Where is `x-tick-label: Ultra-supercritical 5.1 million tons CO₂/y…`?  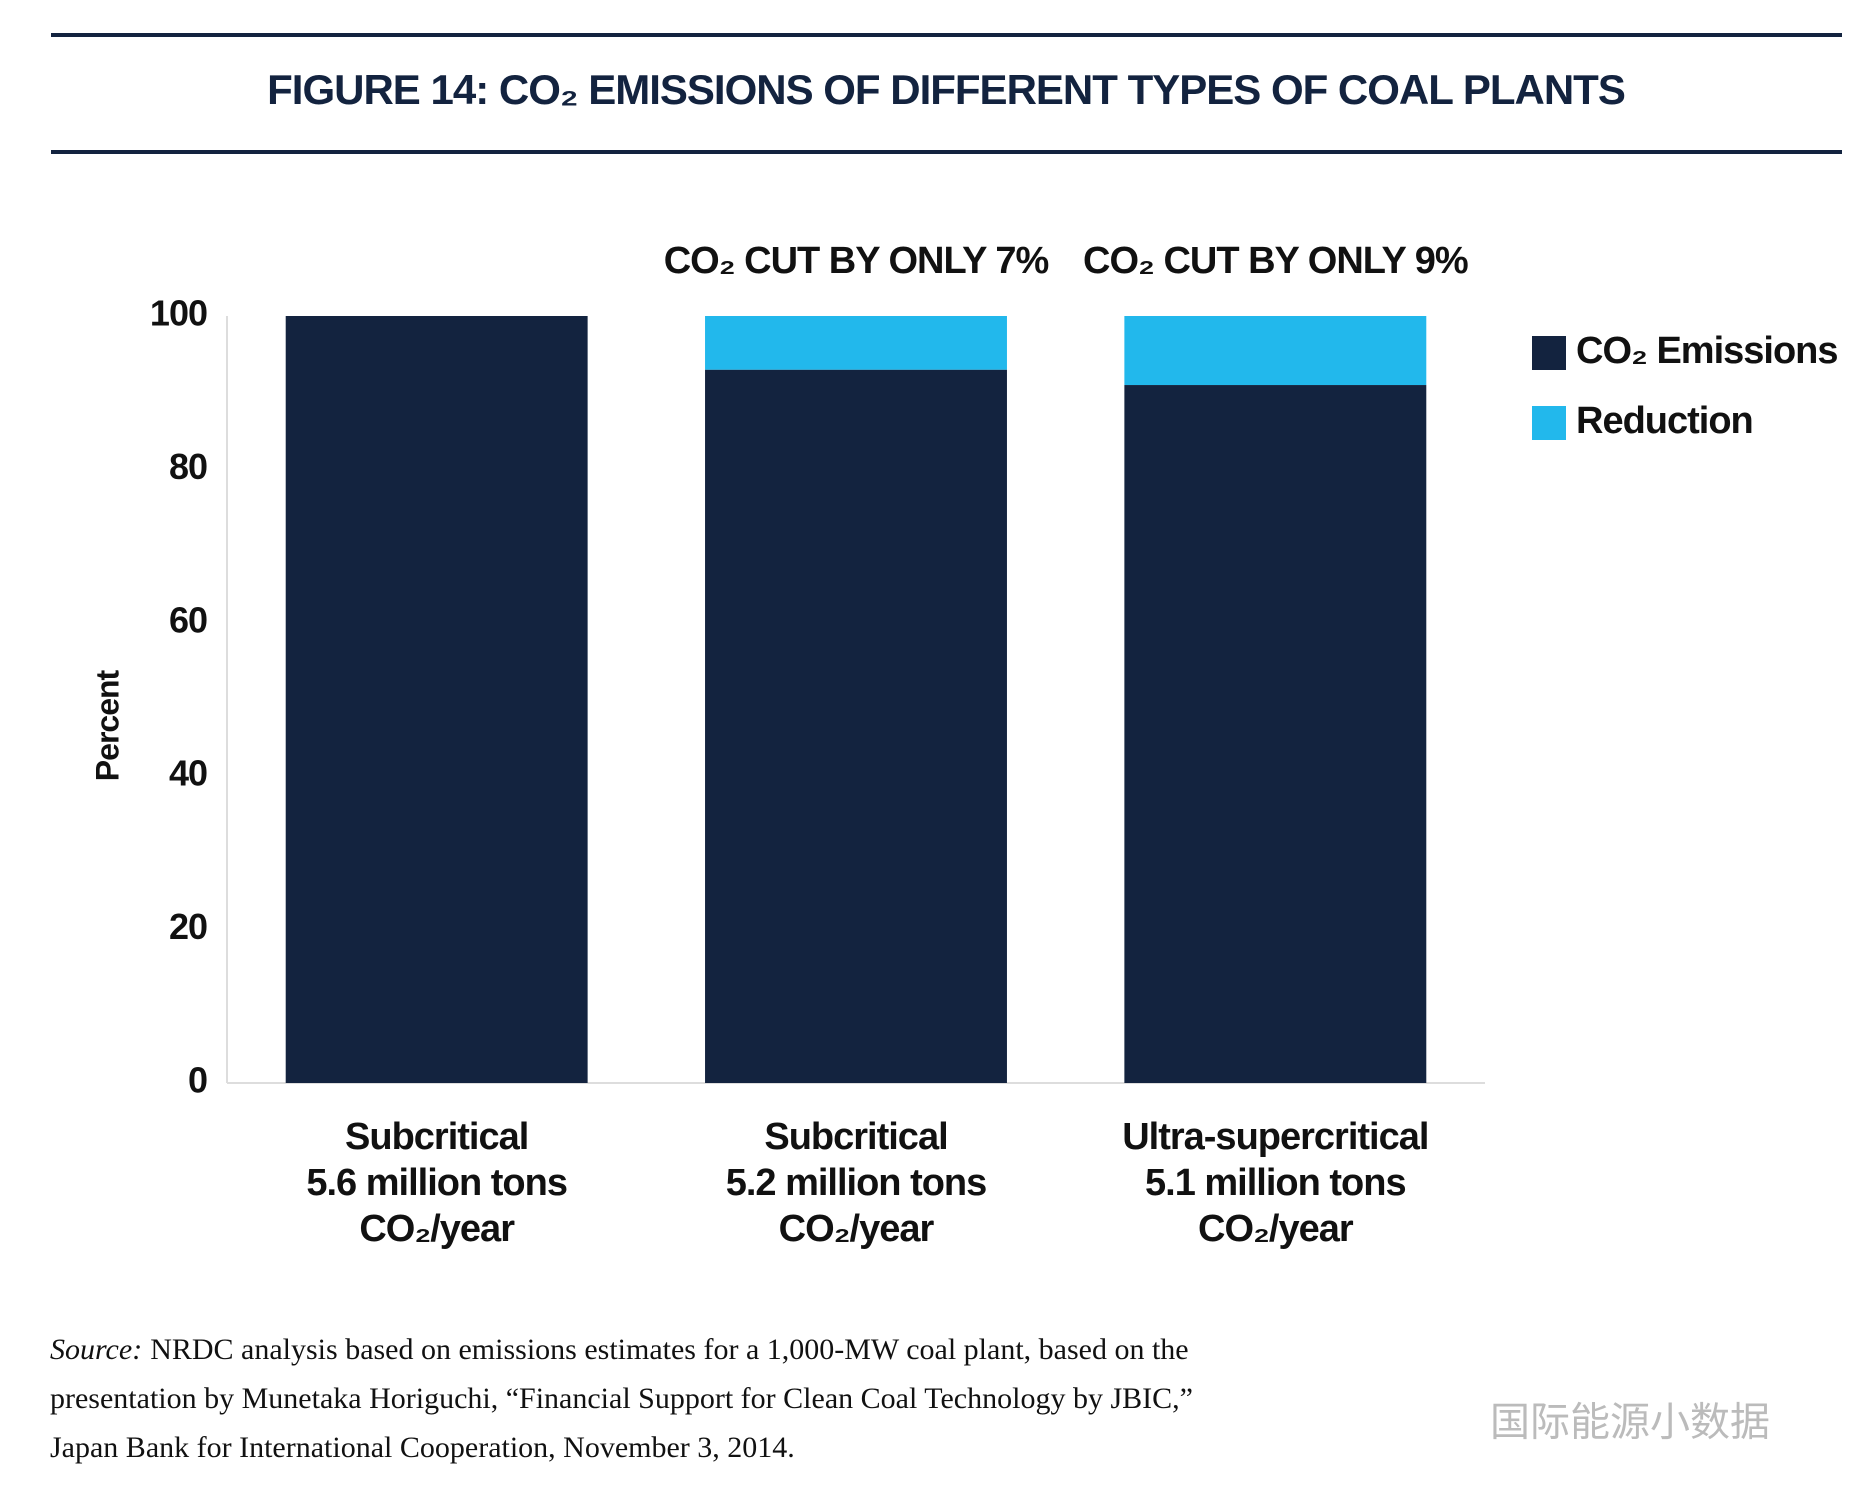 x-tick-label: Ultra-supercritical 5.1 million tons CO₂/y… is located at coordinates (1275, 1183).